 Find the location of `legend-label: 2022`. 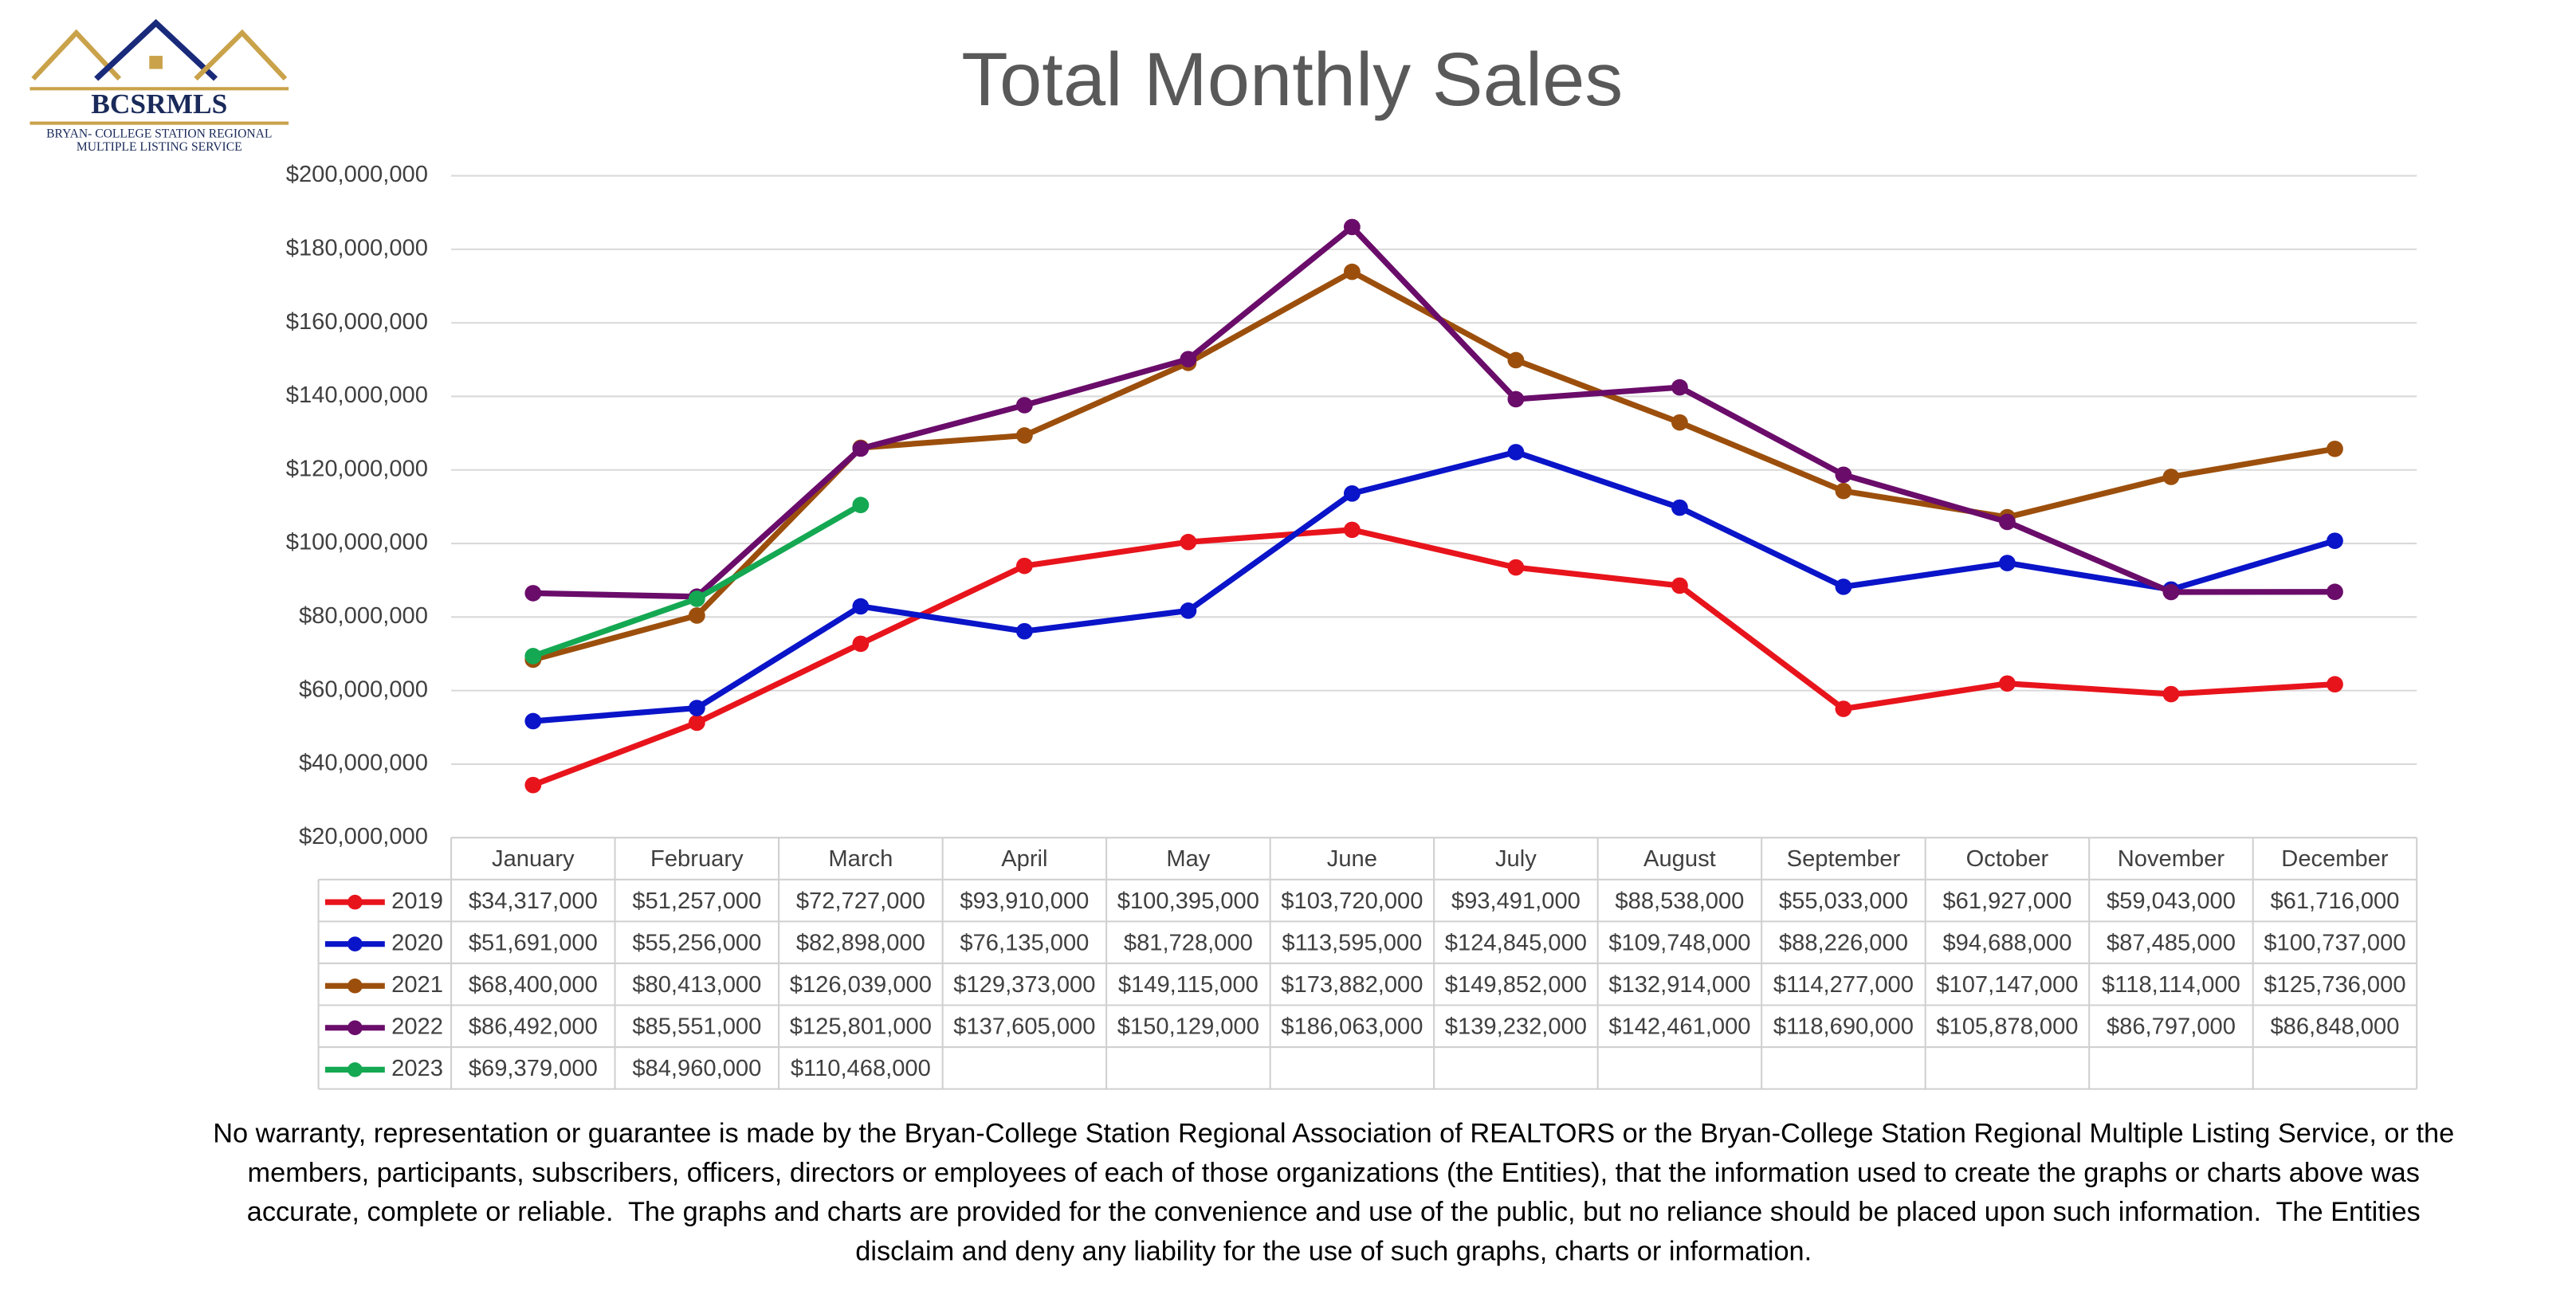

legend-label: 2022 is located at coordinates (417, 1027).